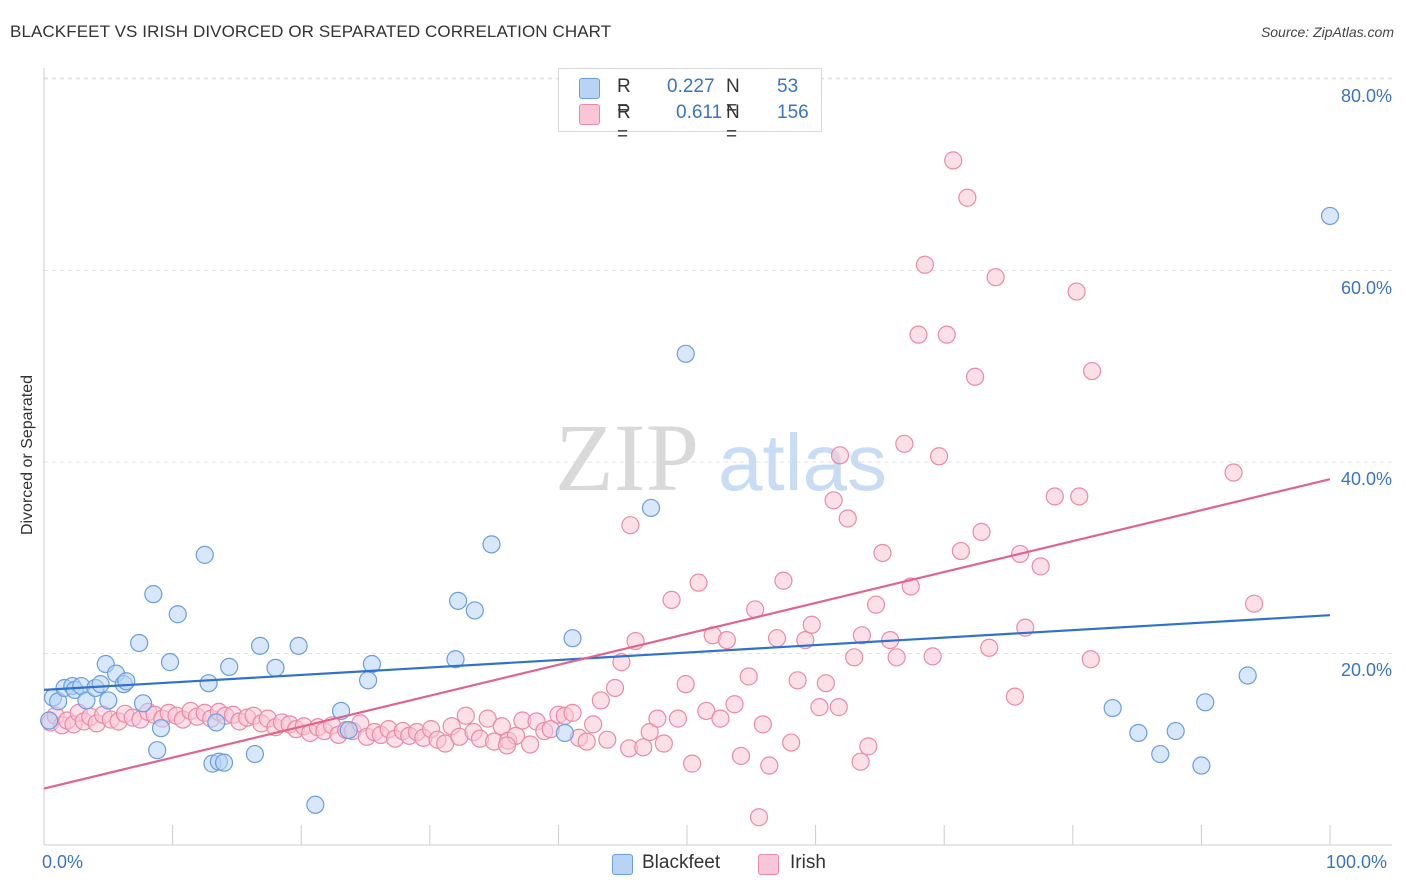 The height and width of the screenshot is (892, 1406). I want to click on legend-r-value: 0.611, so click(699, 112).